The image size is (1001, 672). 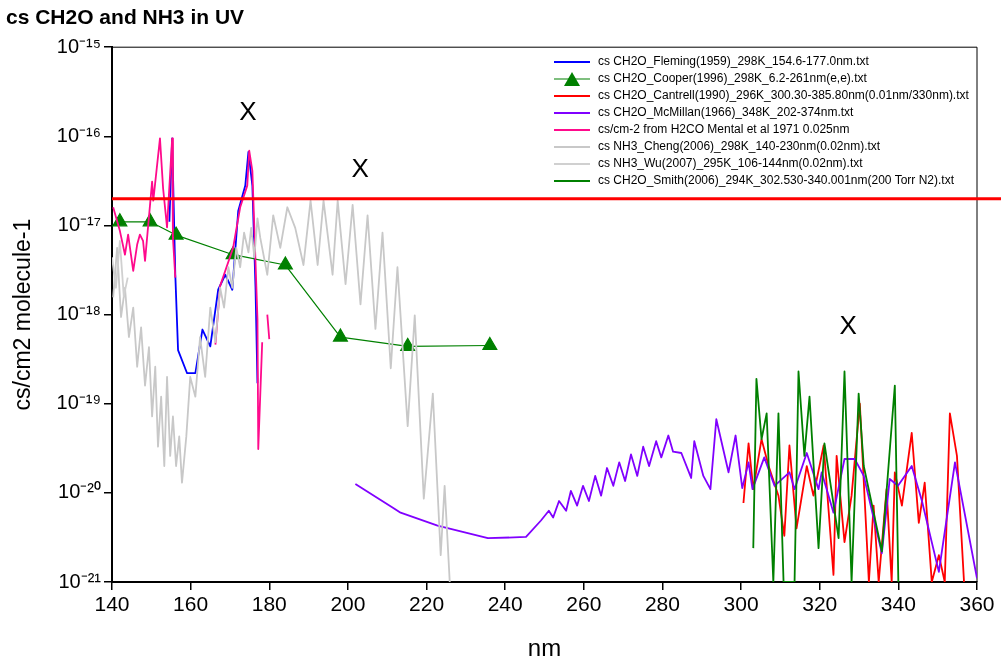 I want to click on y-tick-label: 10⁻¹⁹, so click(x=78, y=402).